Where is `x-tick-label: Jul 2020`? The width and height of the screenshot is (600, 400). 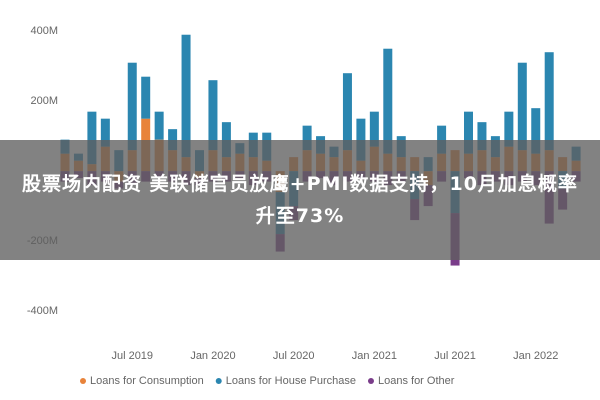 x-tick-label: Jul 2020 is located at coordinates (294, 356).